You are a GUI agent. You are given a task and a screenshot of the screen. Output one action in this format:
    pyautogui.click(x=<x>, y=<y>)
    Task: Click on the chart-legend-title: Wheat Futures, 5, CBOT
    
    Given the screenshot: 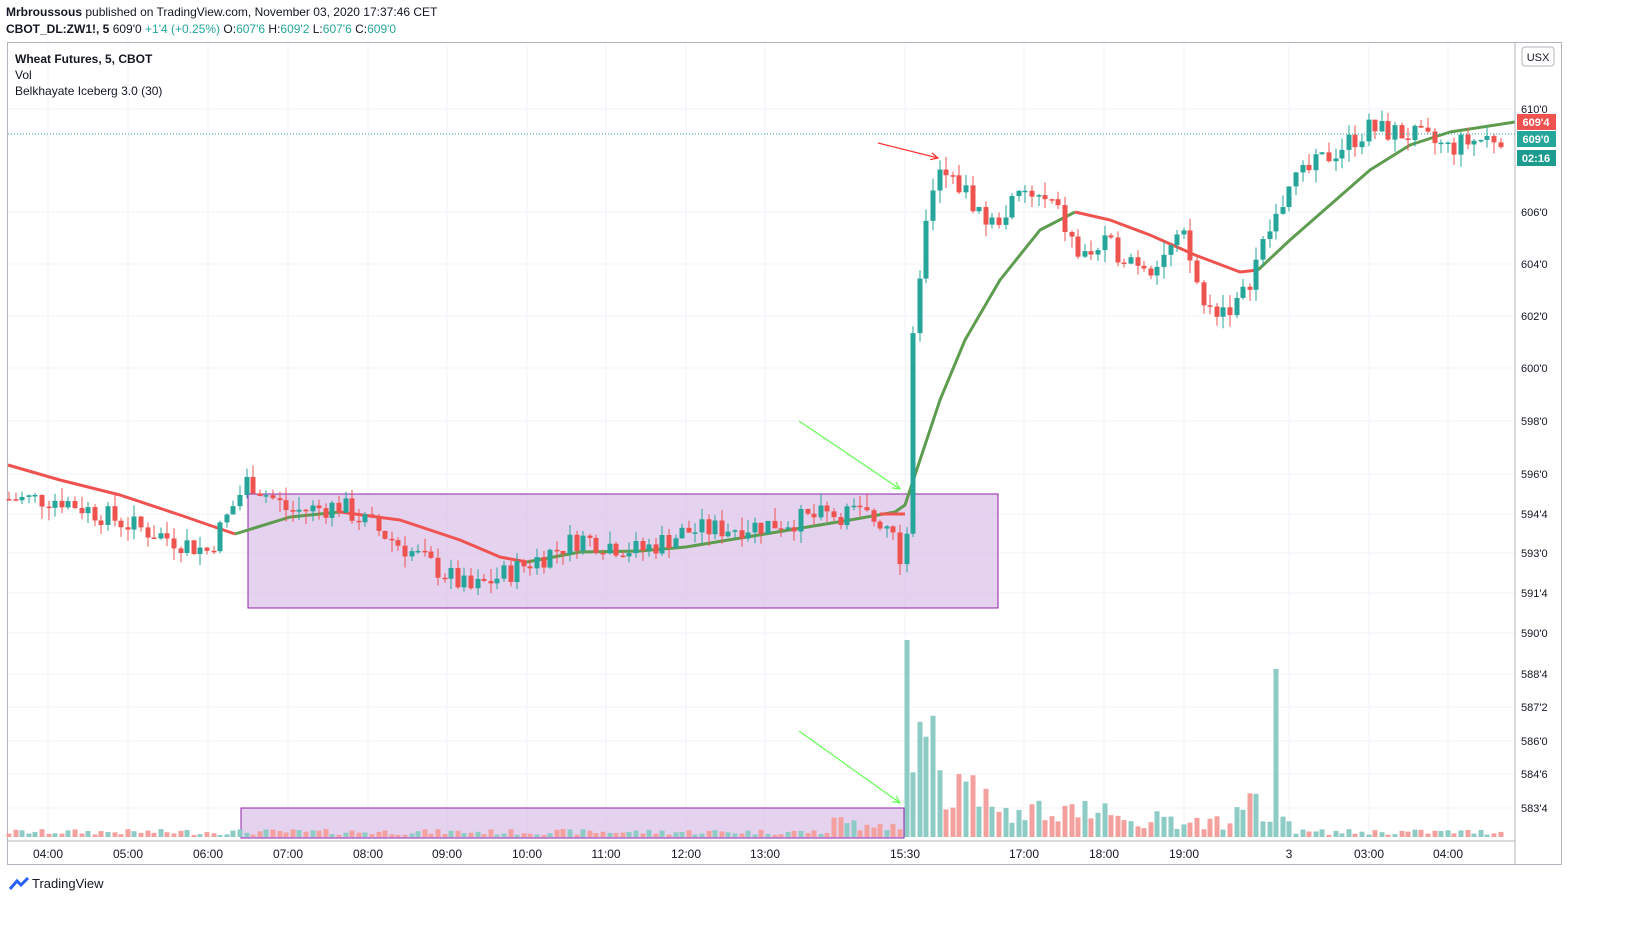 What is the action you would take?
    pyautogui.click(x=84, y=59)
    